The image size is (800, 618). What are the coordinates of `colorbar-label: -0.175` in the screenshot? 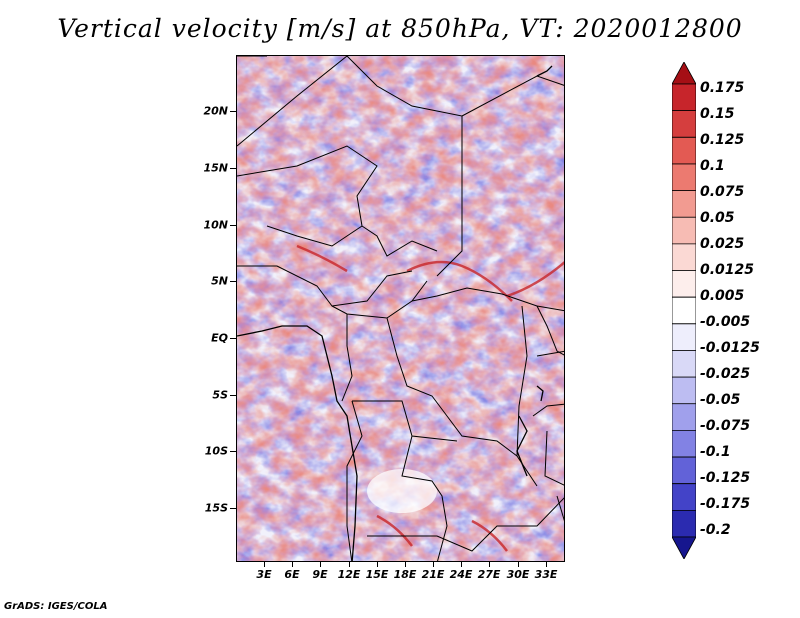 It's located at (725, 504).